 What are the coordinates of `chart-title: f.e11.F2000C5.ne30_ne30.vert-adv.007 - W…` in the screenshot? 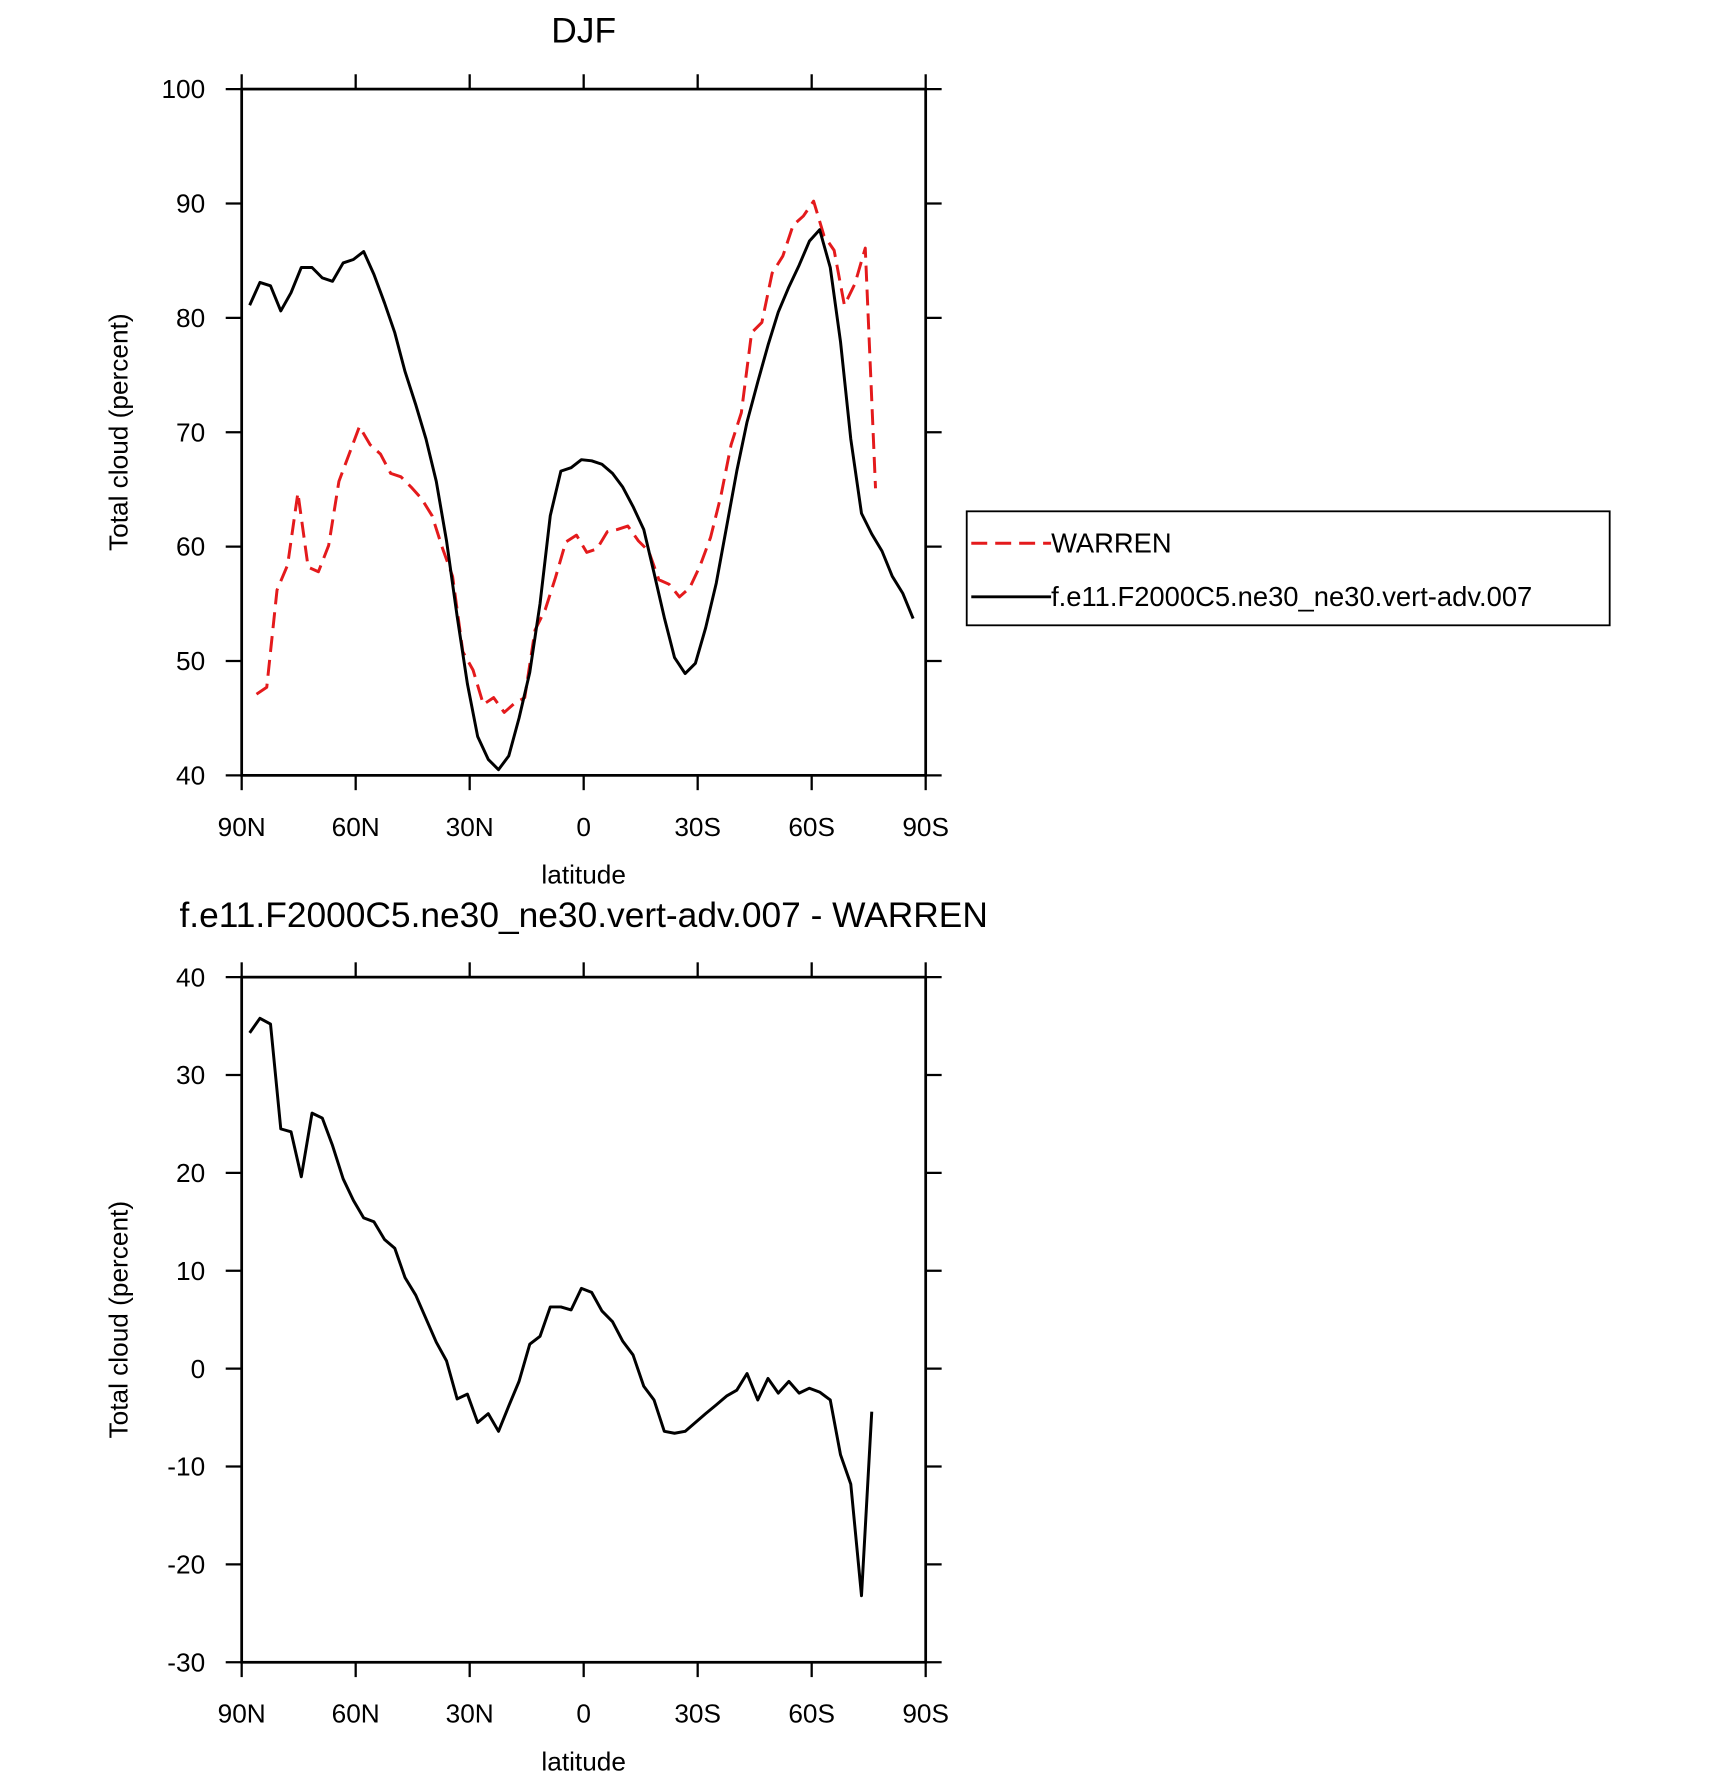 It's located at (583, 915).